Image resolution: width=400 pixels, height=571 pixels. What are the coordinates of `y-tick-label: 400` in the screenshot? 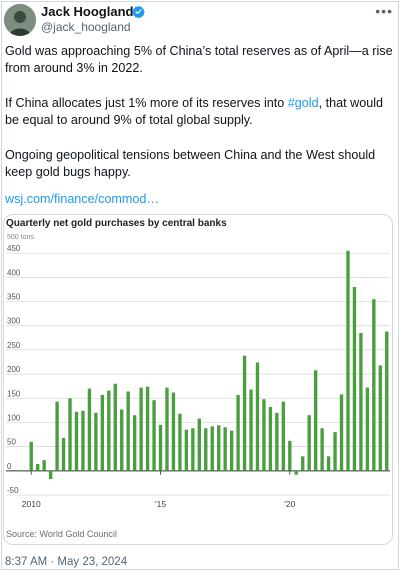 It's located at (14, 272).